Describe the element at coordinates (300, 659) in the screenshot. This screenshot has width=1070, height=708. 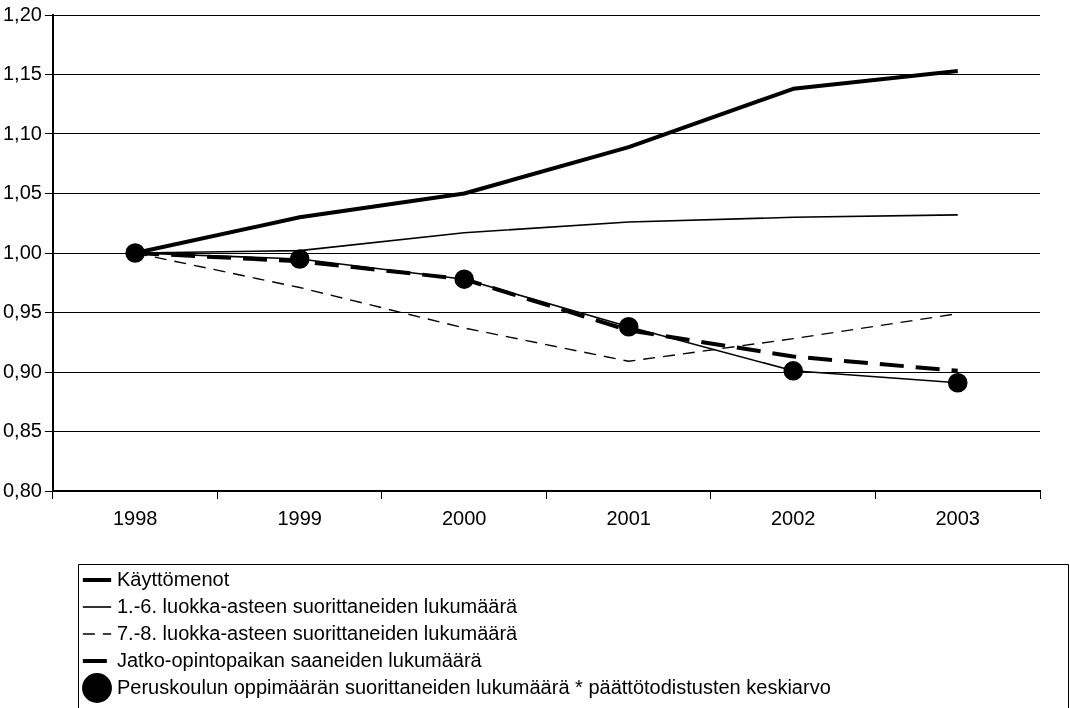
I see `legend-label: Jatko-opintopaikan saaneiden lukumäärä` at that location.